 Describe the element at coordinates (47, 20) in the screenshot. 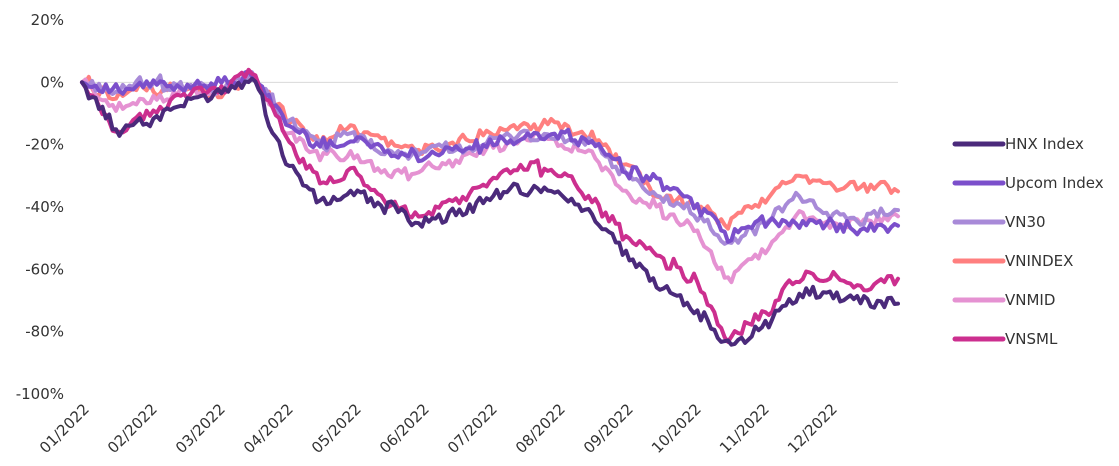

I see `y-tick-label: 20%` at that location.